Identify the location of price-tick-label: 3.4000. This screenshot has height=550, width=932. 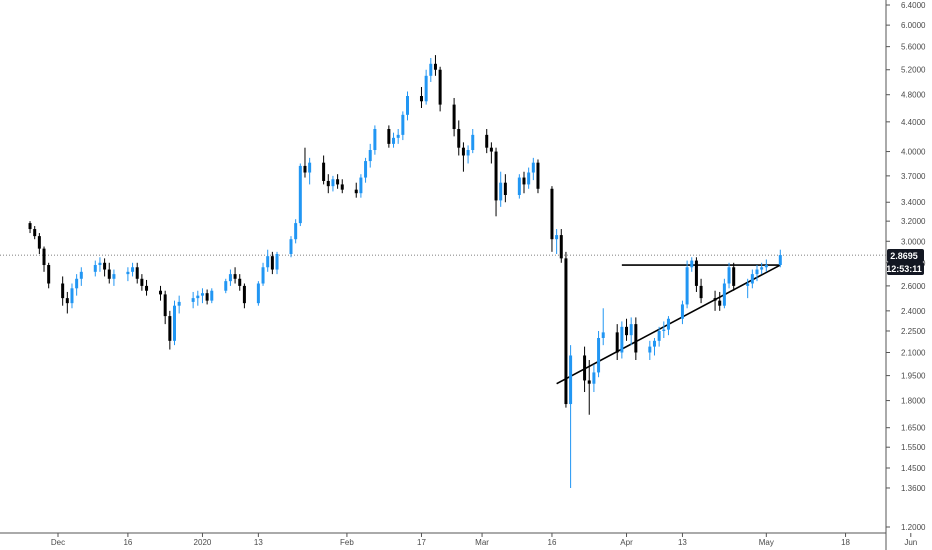
(913, 202).